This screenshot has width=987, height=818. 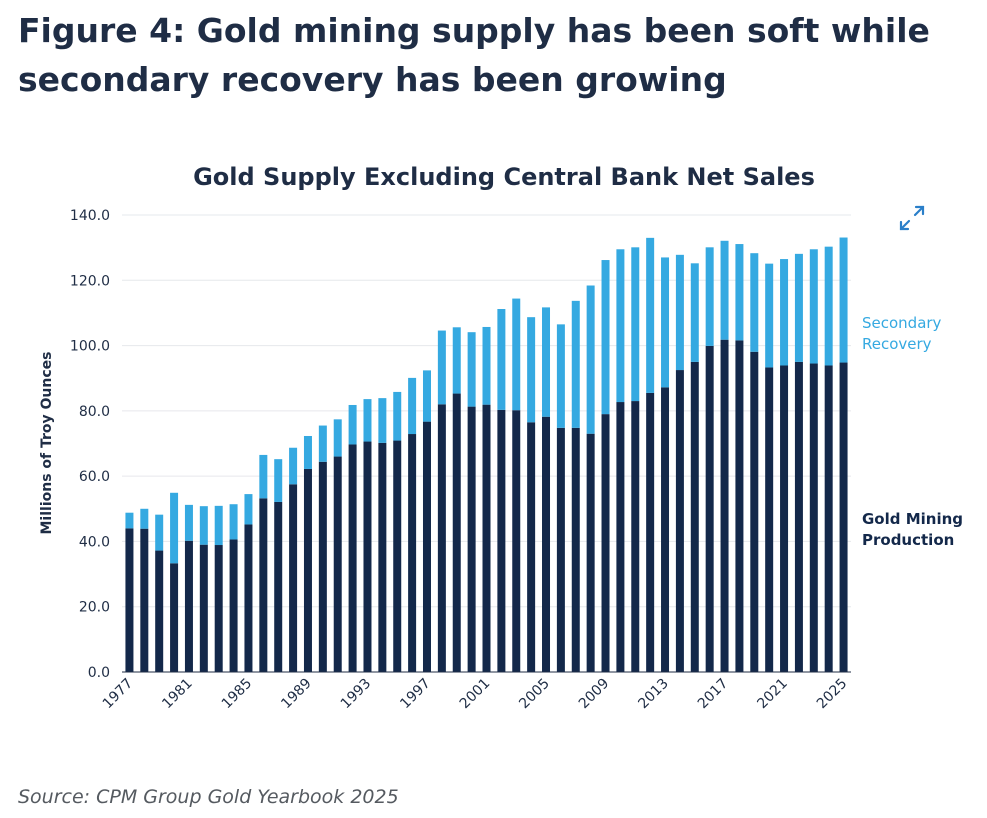 What do you see at coordinates (575, 549) in the screenshot?
I see `bar-mining-2007` at bounding box center [575, 549].